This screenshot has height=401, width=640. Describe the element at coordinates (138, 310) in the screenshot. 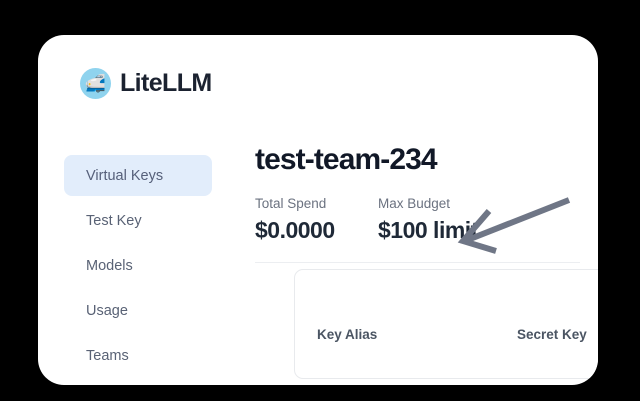

I see `sidebar-item-usage: Usage` at that location.